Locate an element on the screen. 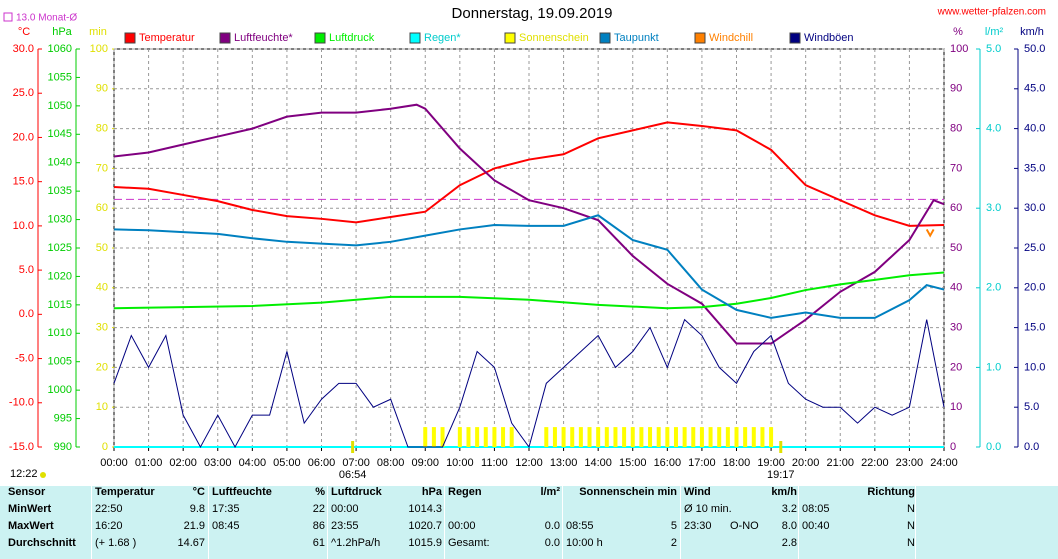  table-cell: Sensor is located at coordinates (27, 492).